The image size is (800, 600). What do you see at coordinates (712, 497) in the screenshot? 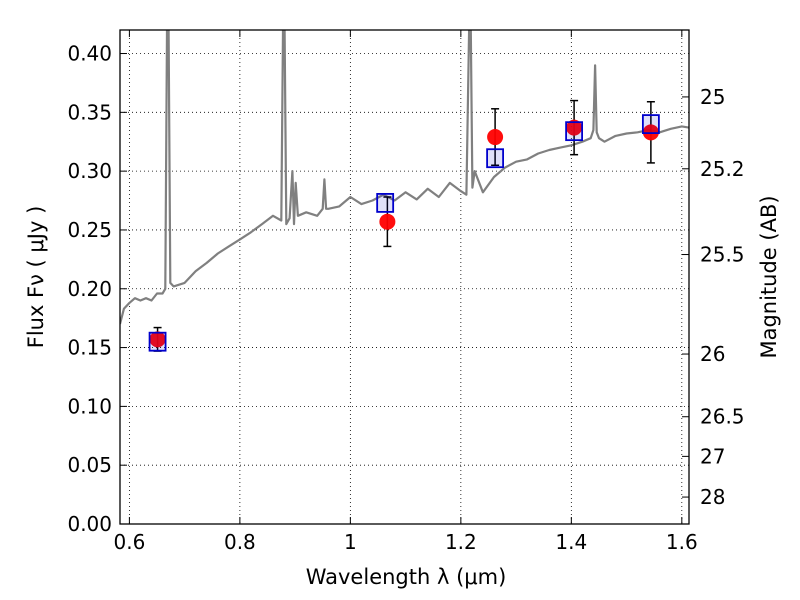
I see `y2-tick-label: 28` at bounding box center [712, 497].